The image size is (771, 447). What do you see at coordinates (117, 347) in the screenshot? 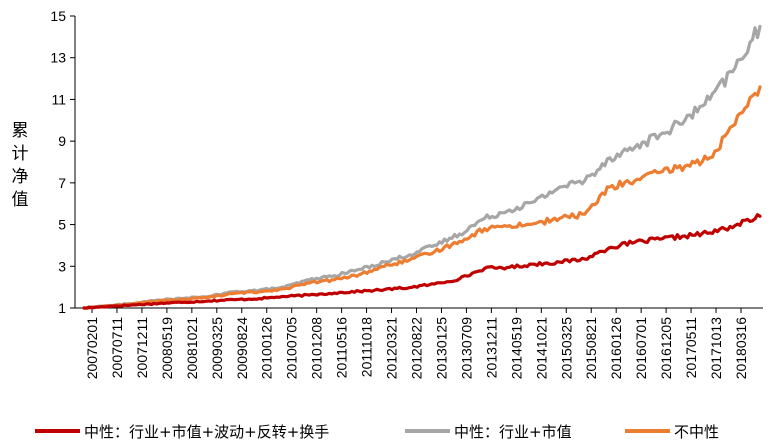
I see `x-tick-label: 20070711` at bounding box center [117, 347].